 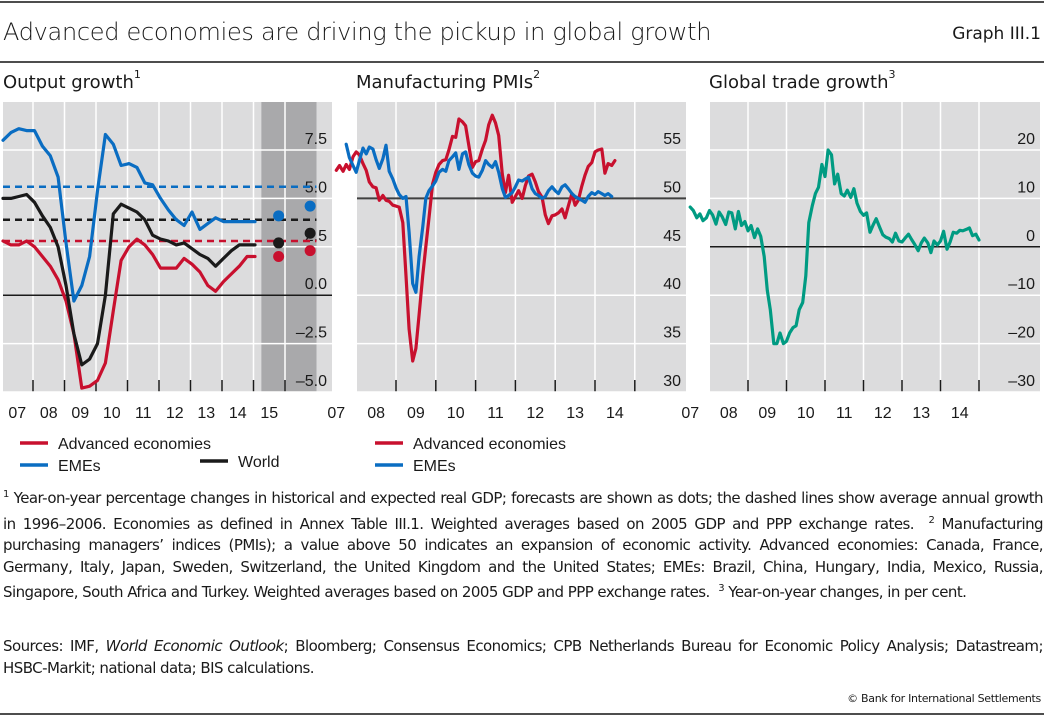 I want to click on panel-title-output: Output growth1, so click(x=72, y=80).